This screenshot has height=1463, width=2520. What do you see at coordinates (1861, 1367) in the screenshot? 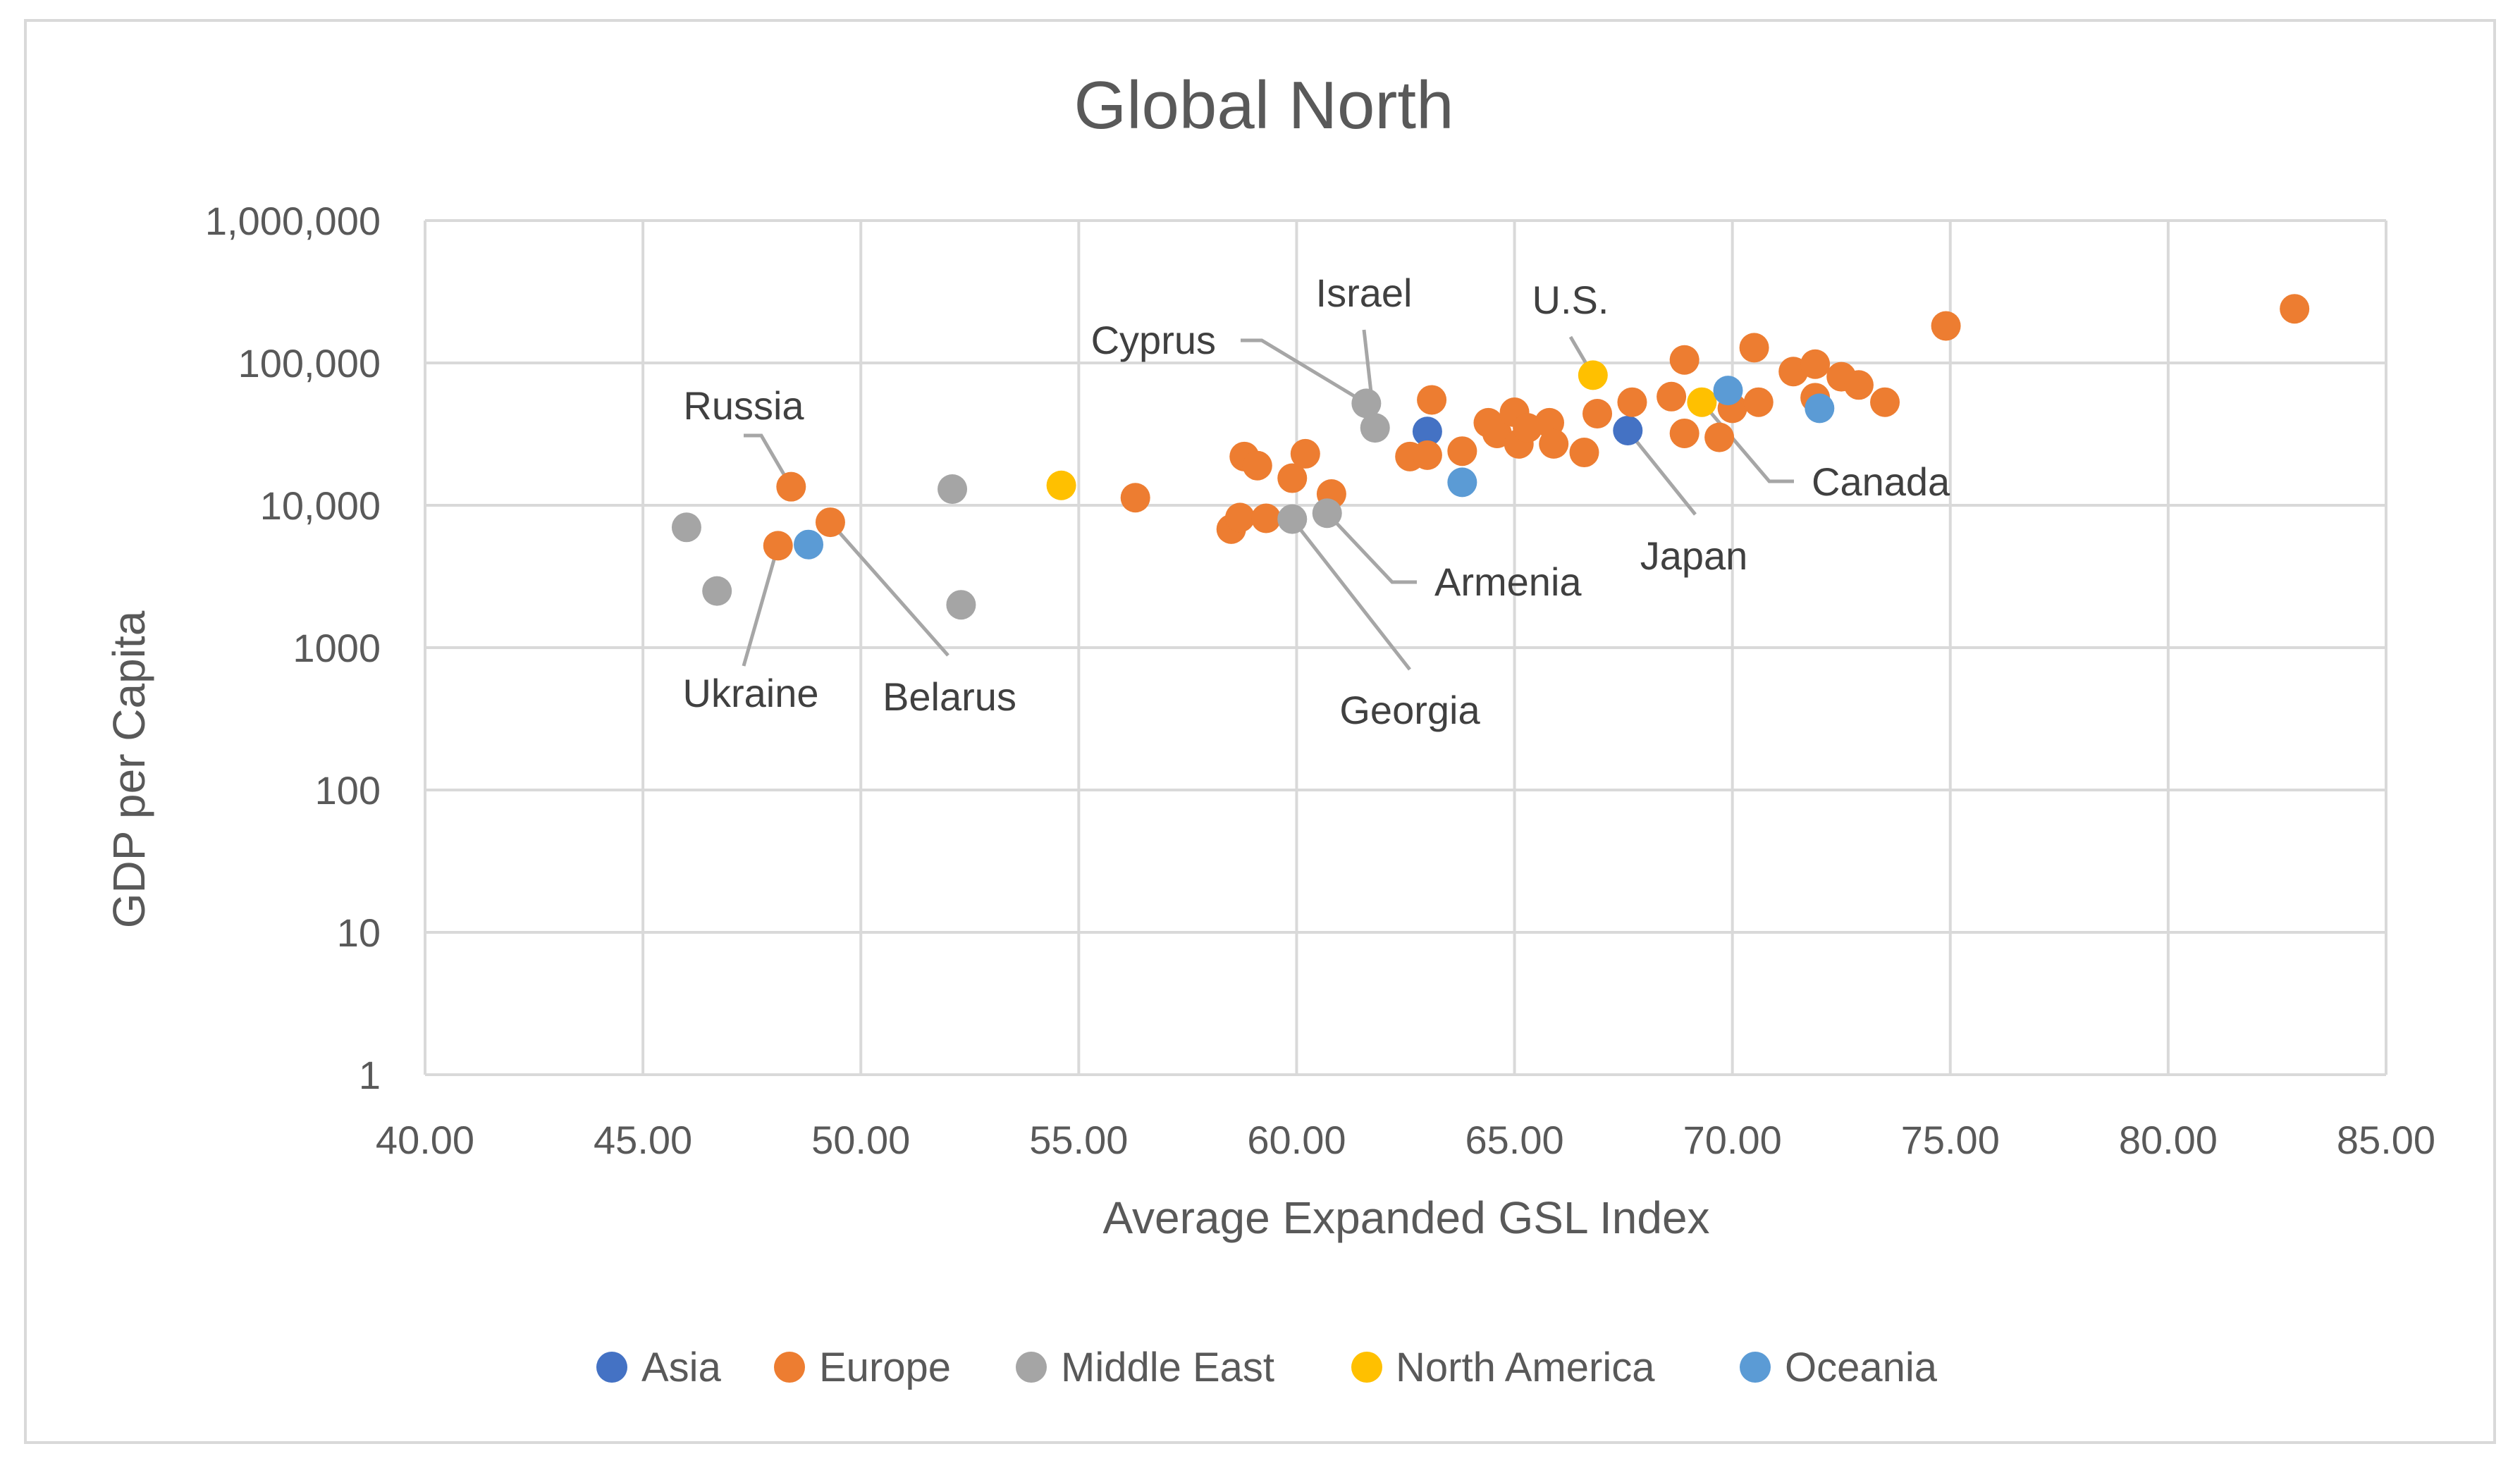
I see `legend-label: Oceania` at bounding box center [1861, 1367].